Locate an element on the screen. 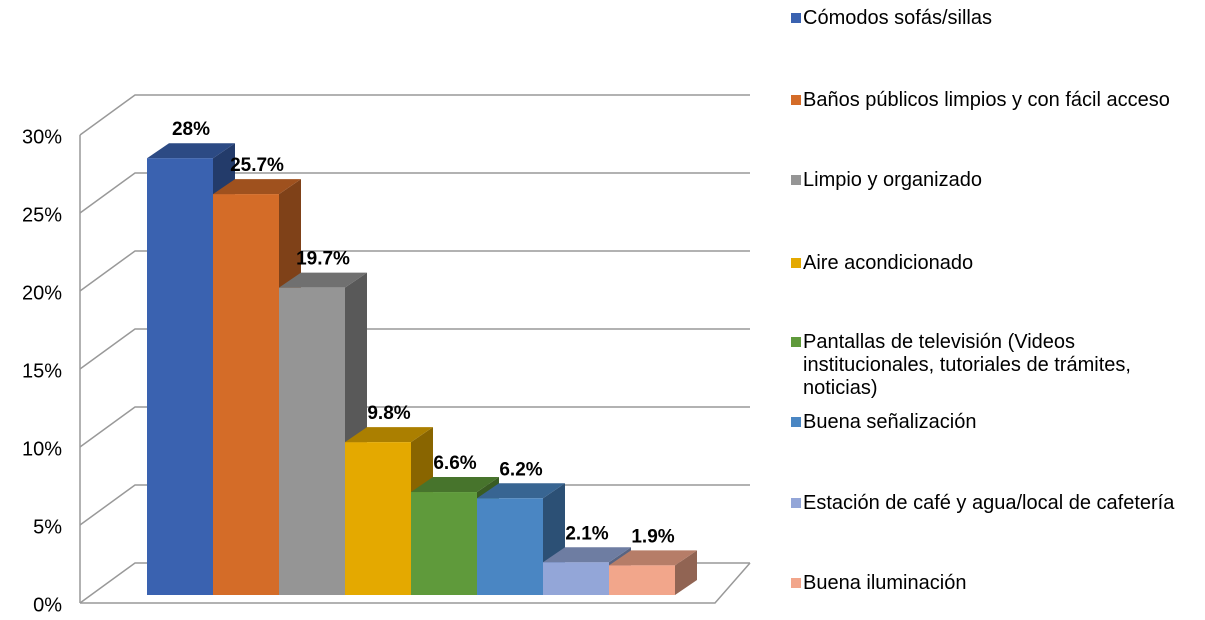  y-tick-label: 0% is located at coordinates (47, 605).